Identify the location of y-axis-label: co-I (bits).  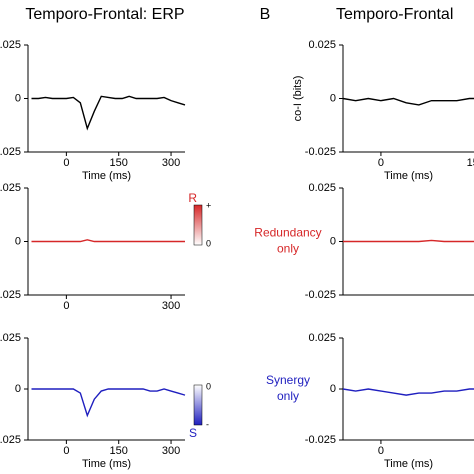
(298, 99).